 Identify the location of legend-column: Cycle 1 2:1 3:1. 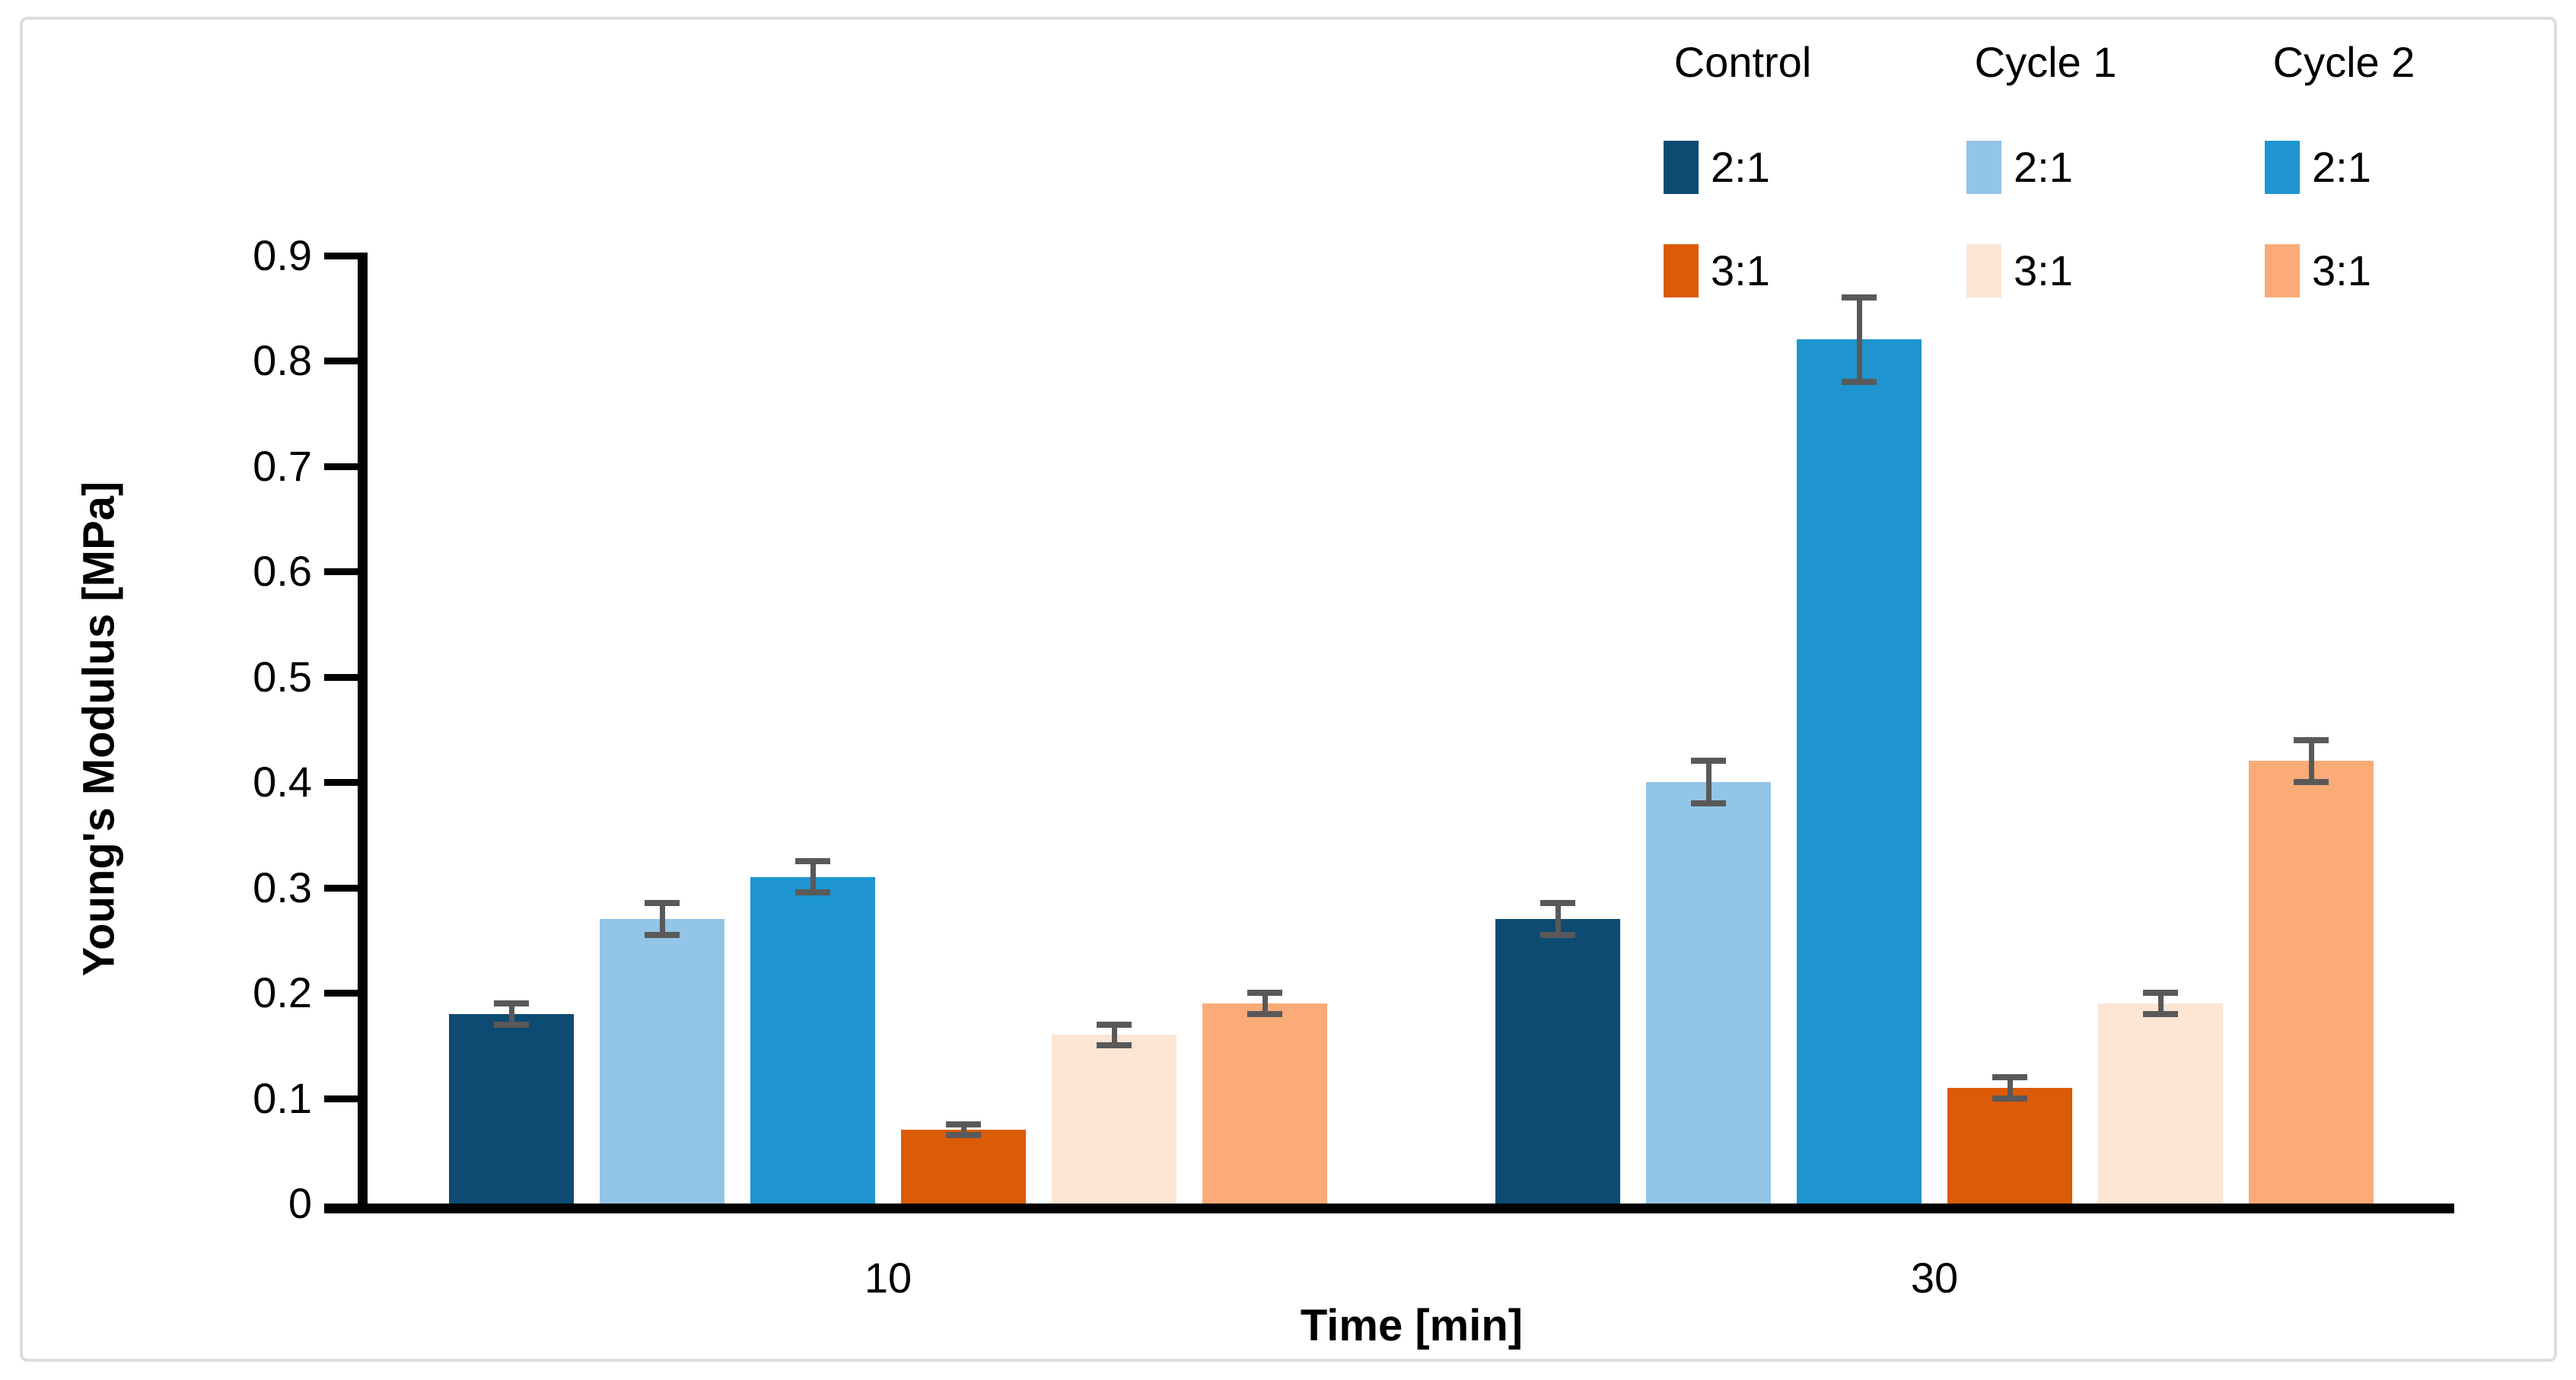
(2045, 165).